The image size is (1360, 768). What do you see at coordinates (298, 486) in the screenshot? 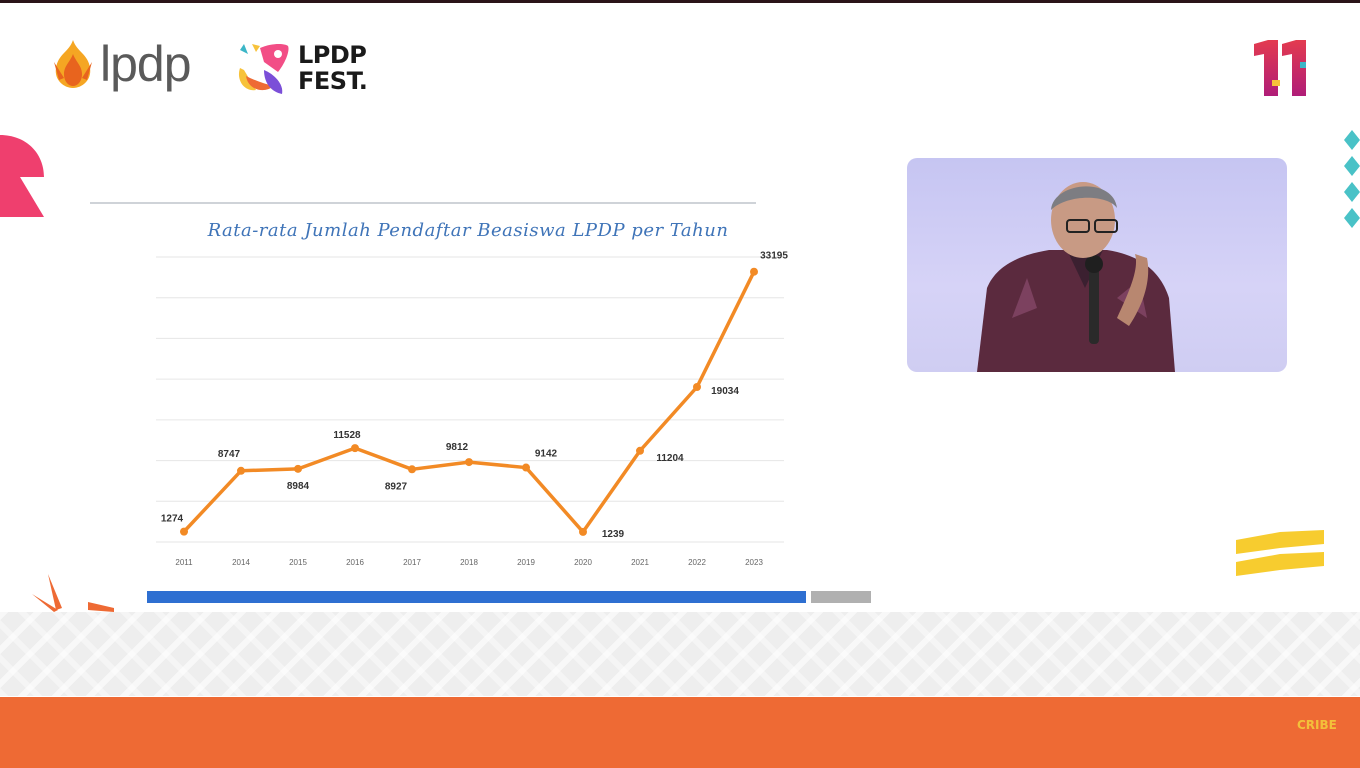
I see `data-label: 8984` at bounding box center [298, 486].